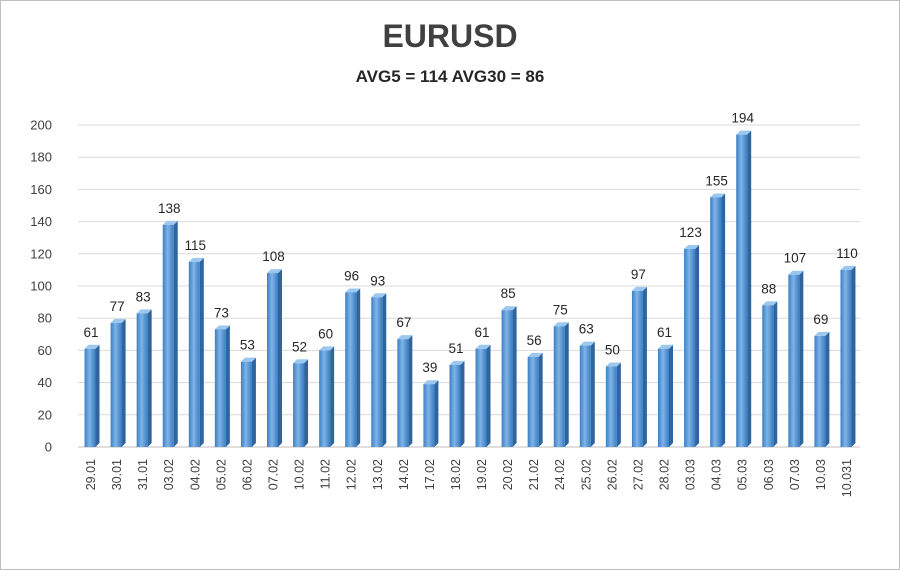 Image resolution: width=900 pixels, height=570 pixels. What do you see at coordinates (612, 350) in the screenshot?
I see `data-label: 50` at bounding box center [612, 350].